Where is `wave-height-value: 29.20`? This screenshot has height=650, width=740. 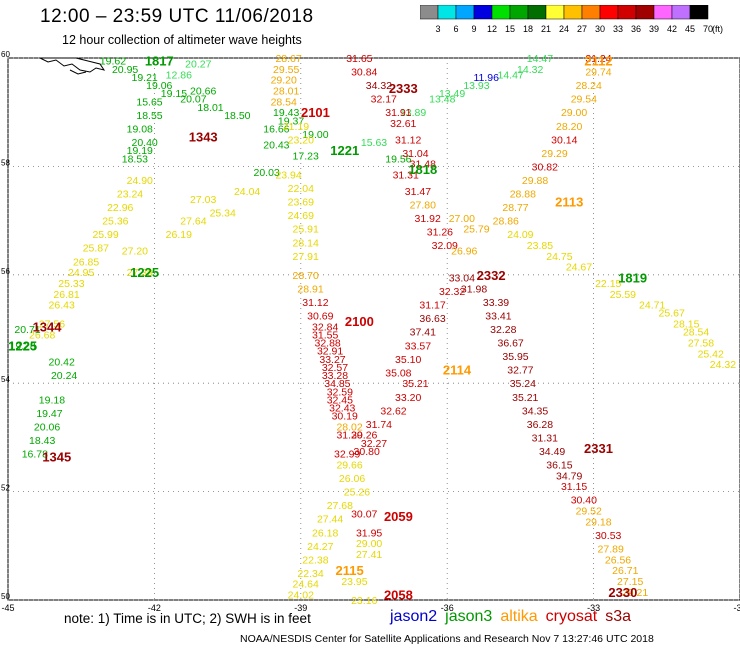 wave-height-value: 29.20 is located at coordinates (284, 81).